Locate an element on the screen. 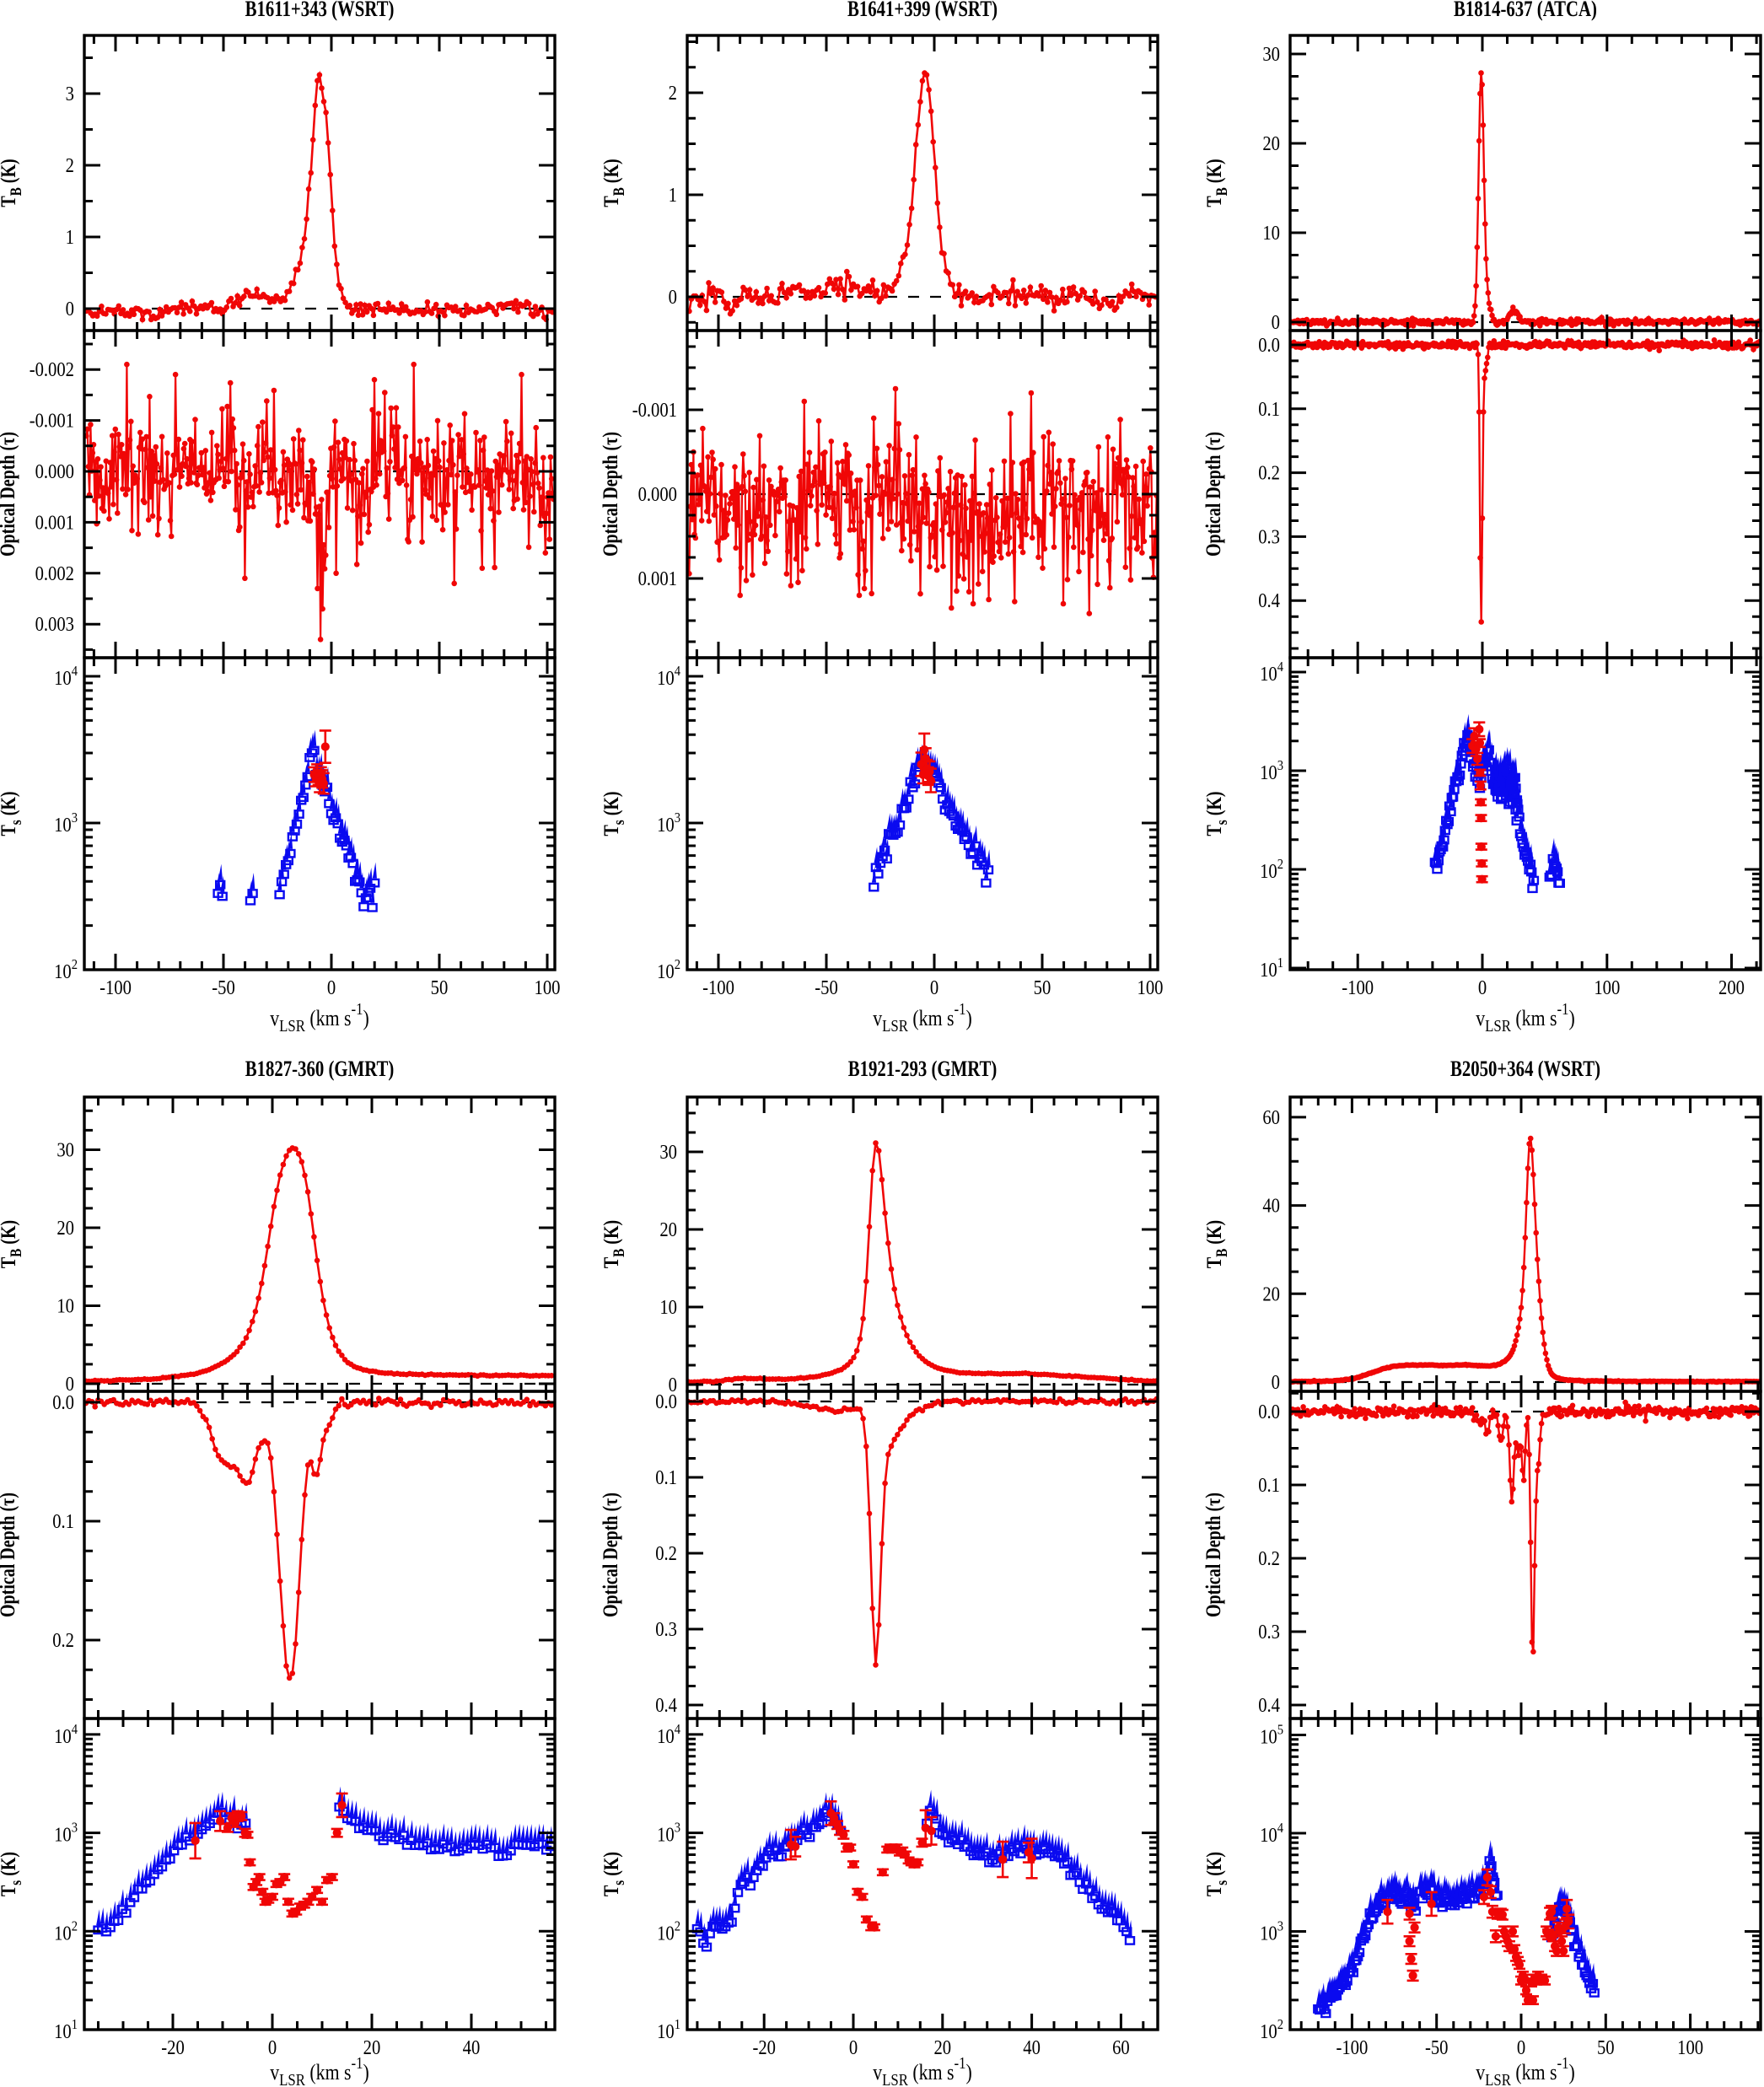 The height and width of the screenshot is (2087, 1764). svg-text: B1827-360 (GMRT) is located at coordinates (320, 1069).